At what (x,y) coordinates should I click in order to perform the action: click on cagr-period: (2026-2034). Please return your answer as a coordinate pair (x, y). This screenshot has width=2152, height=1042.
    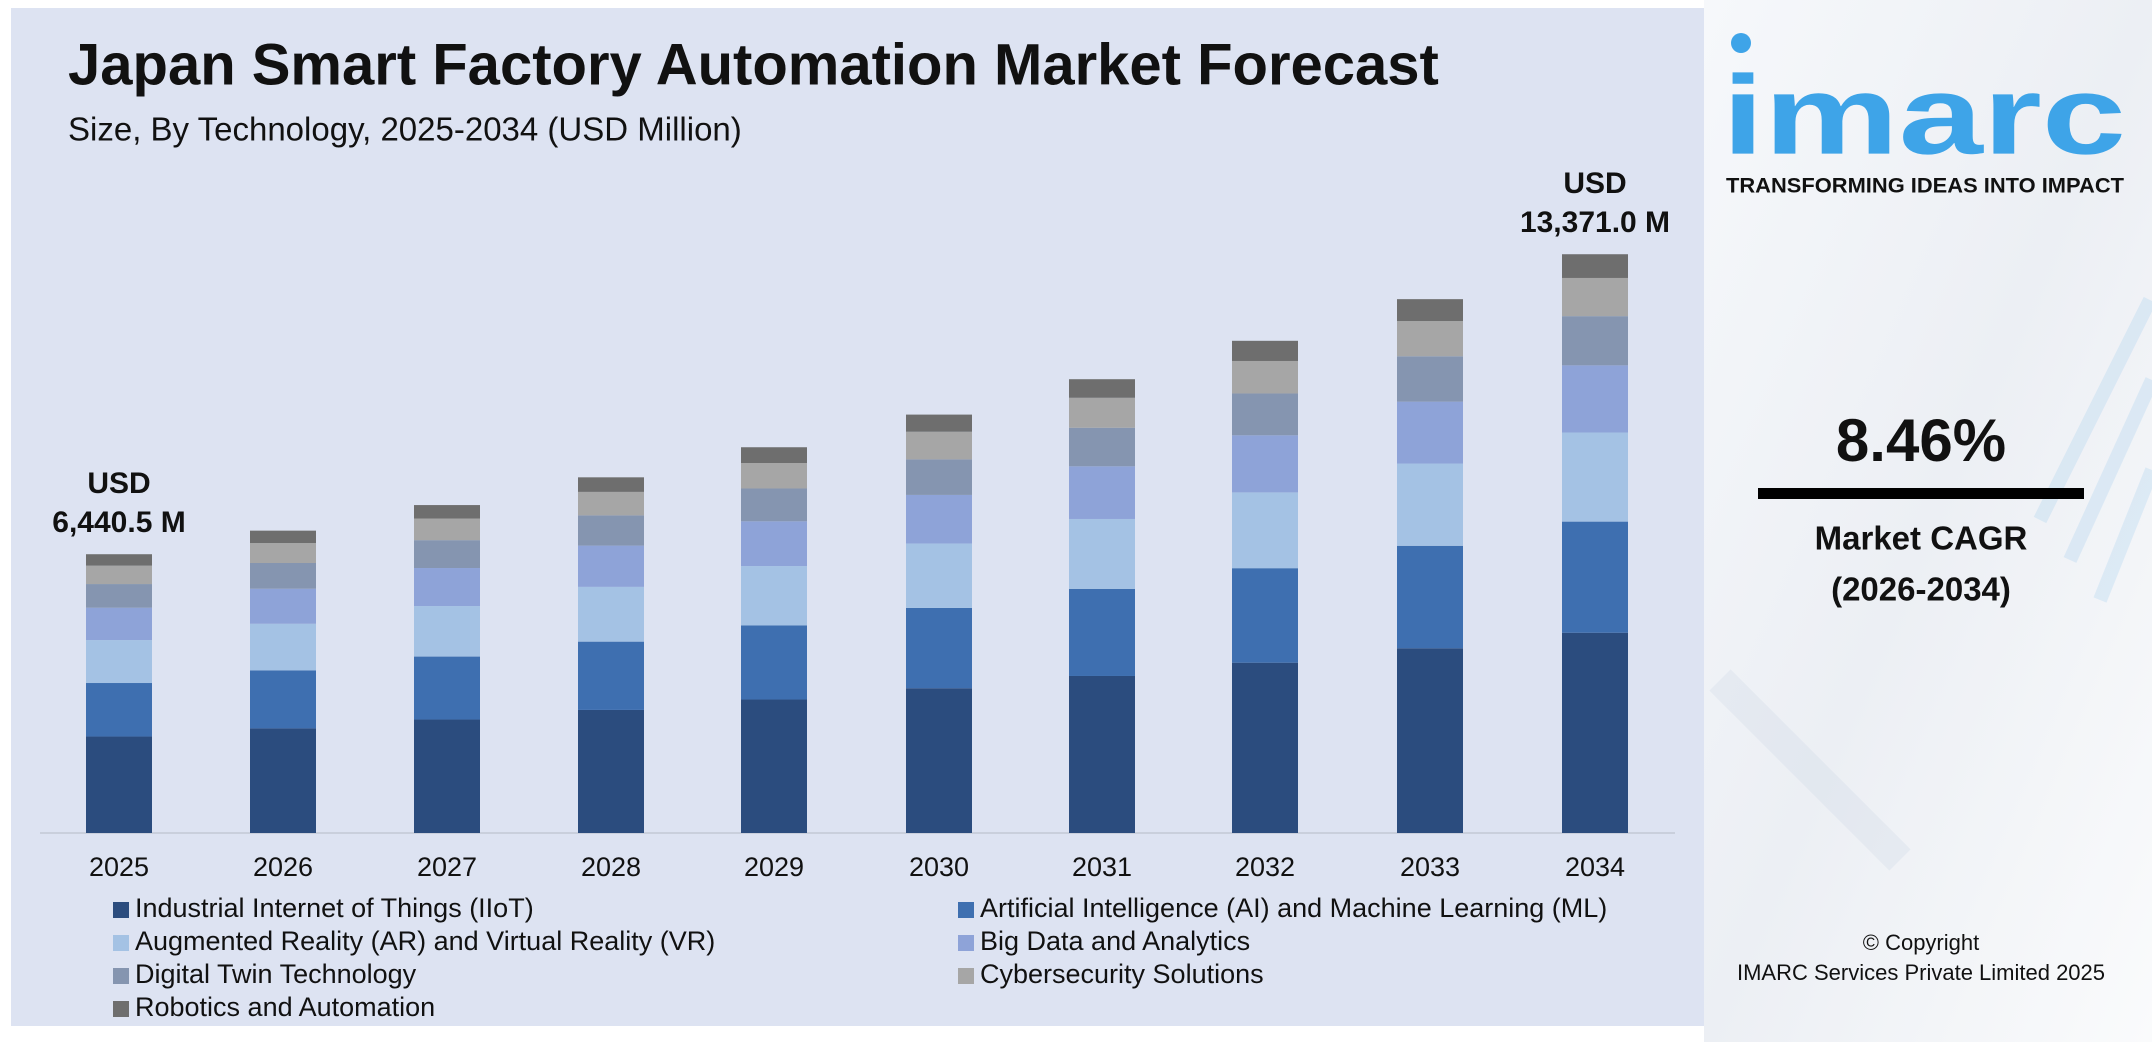
    Looking at the image, I should click on (1921, 589).